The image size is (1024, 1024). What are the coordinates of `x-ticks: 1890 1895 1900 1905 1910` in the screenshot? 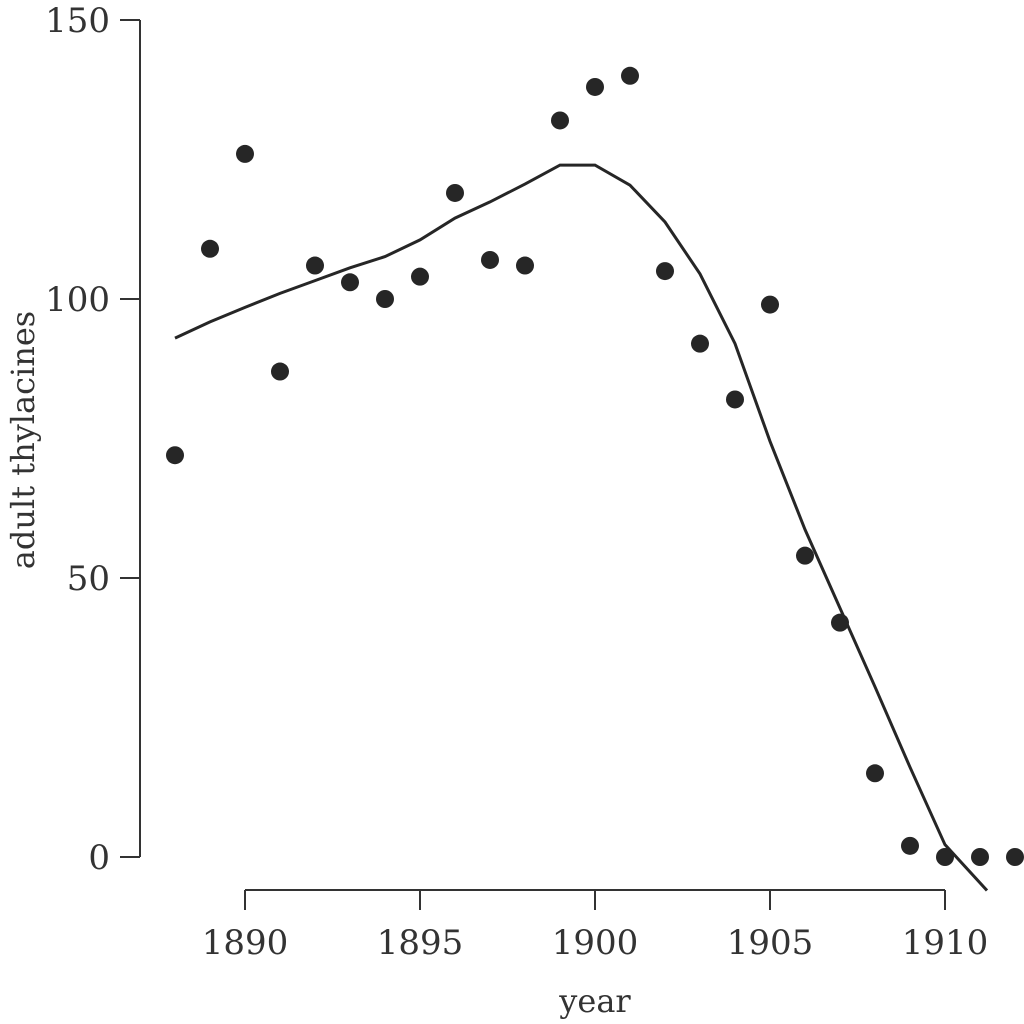 It's located at (595, 926).